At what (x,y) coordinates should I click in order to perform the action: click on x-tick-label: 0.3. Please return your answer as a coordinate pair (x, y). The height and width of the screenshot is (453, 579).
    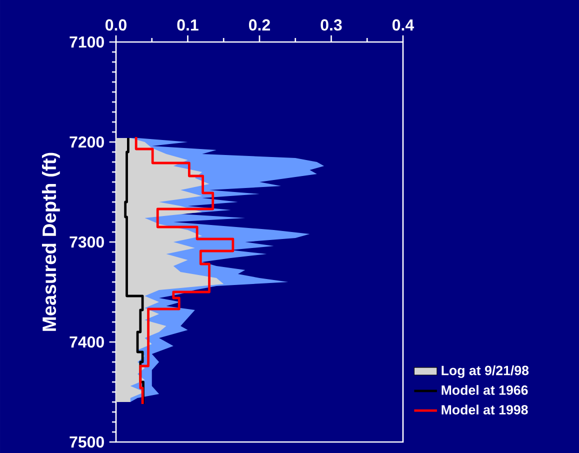
    Looking at the image, I should click on (331, 25).